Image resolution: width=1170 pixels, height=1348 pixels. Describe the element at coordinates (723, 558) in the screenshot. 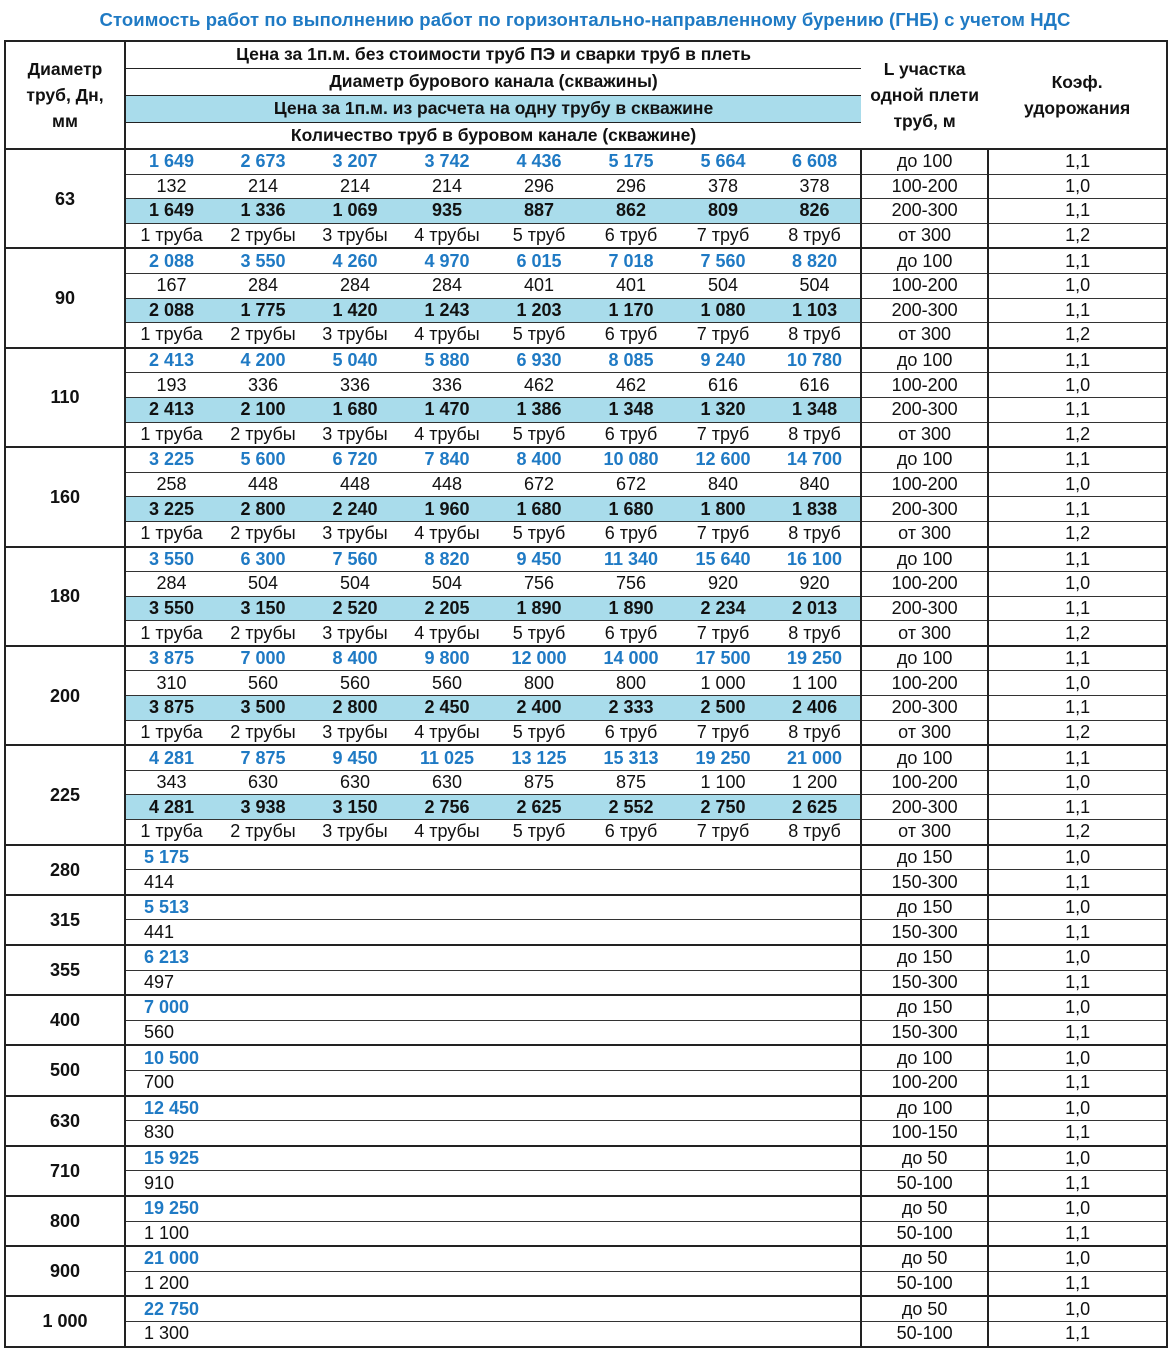

I see `price-cell: 15 640` at that location.